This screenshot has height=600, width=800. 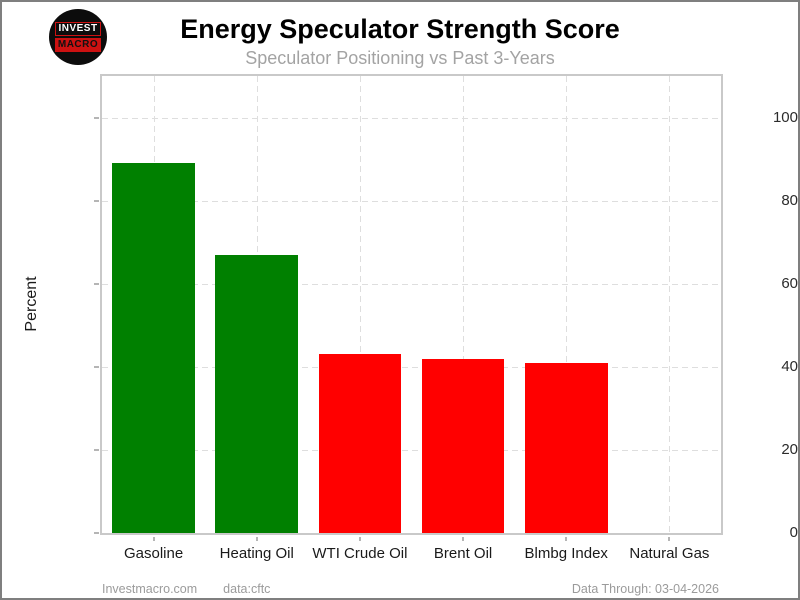 What do you see at coordinates (247, 589) in the screenshot?
I see `footer-data-source: data:cftc` at bounding box center [247, 589].